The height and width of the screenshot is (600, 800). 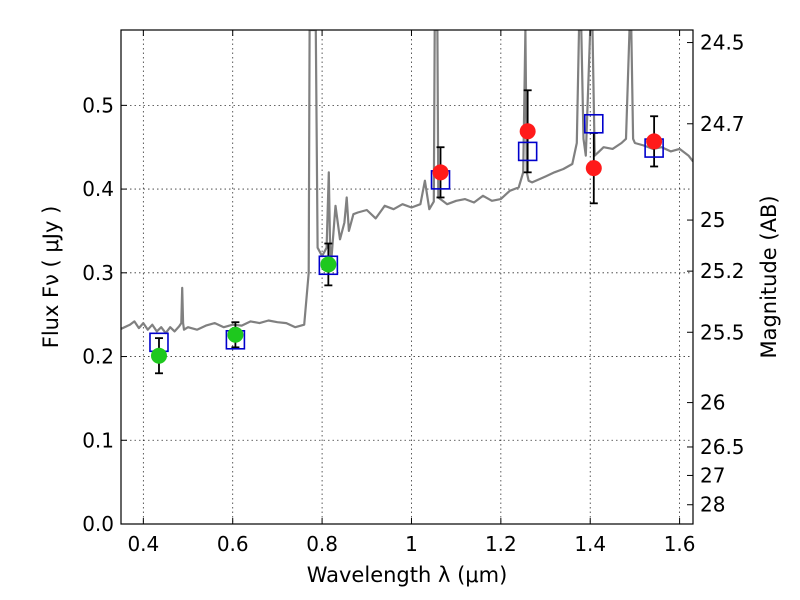 What do you see at coordinates (712, 505) in the screenshot?
I see `right-tick-label: 28` at bounding box center [712, 505].